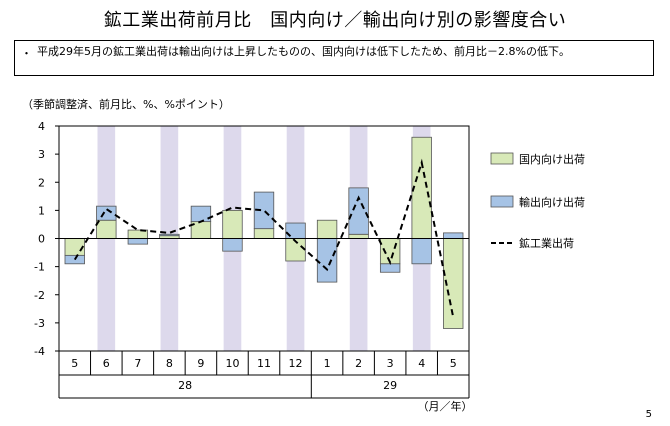 Image resolution: width=670 pixels, height=426 pixels. Describe the element at coordinates (41, 126) in the screenshot. I see `y-tick-label: 4` at that location.